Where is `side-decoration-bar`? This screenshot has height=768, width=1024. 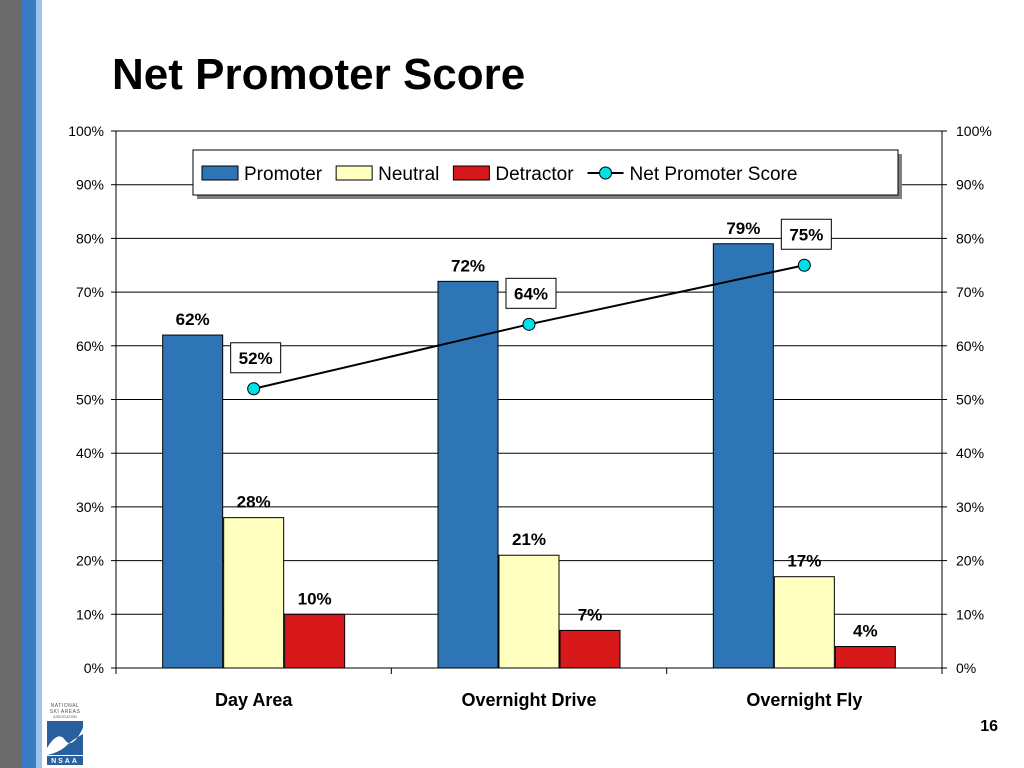 side-decoration-bar is located at coordinates (21, 384).